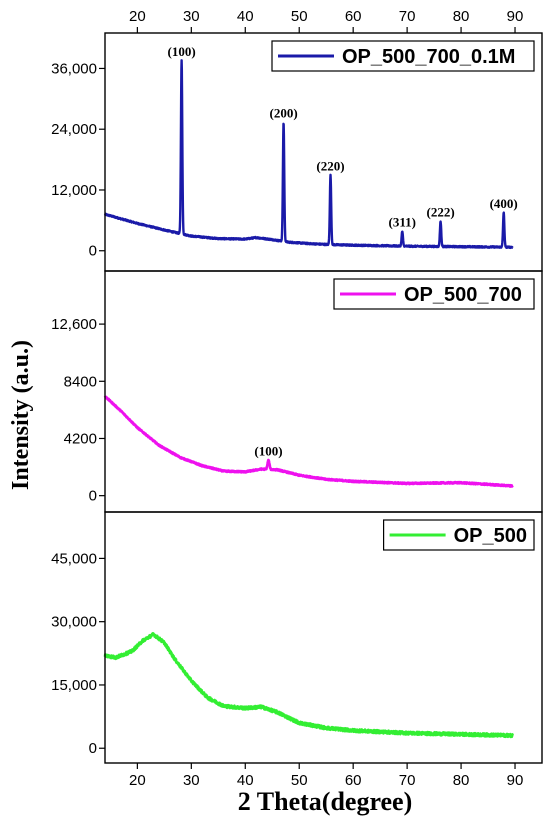  What do you see at coordinates (137, 780) in the screenshot?
I see `x-tick-label: 20` at bounding box center [137, 780].